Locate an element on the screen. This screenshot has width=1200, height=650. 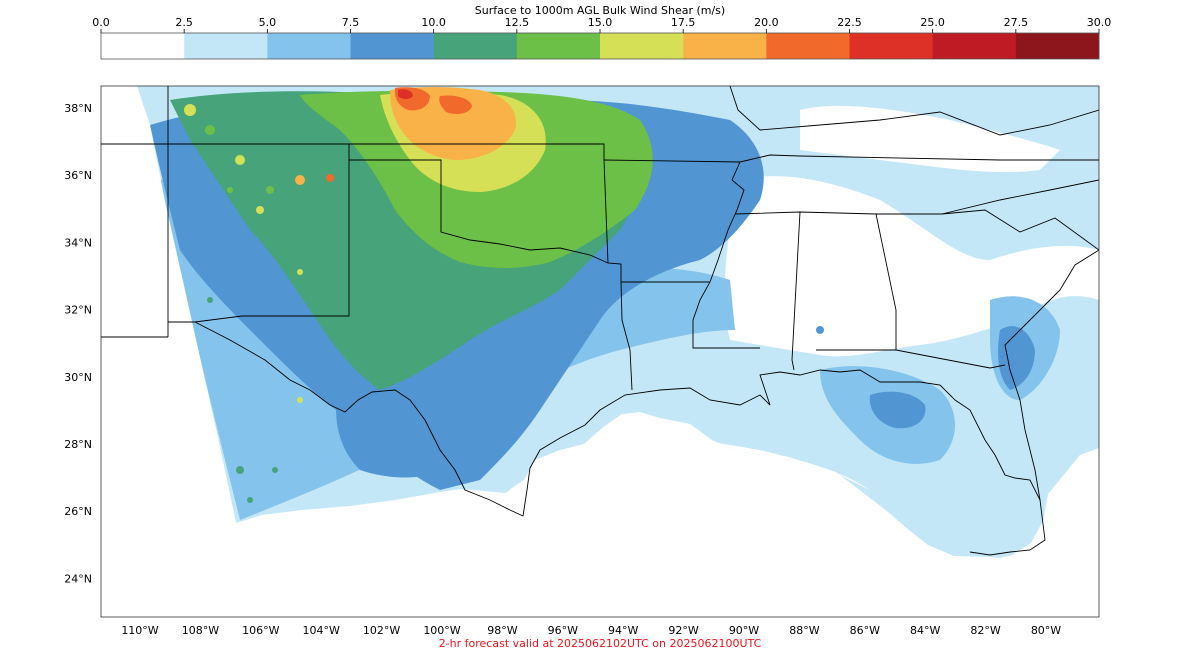
colorbar-tick-label: 10.0 is located at coordinates (433, 22).